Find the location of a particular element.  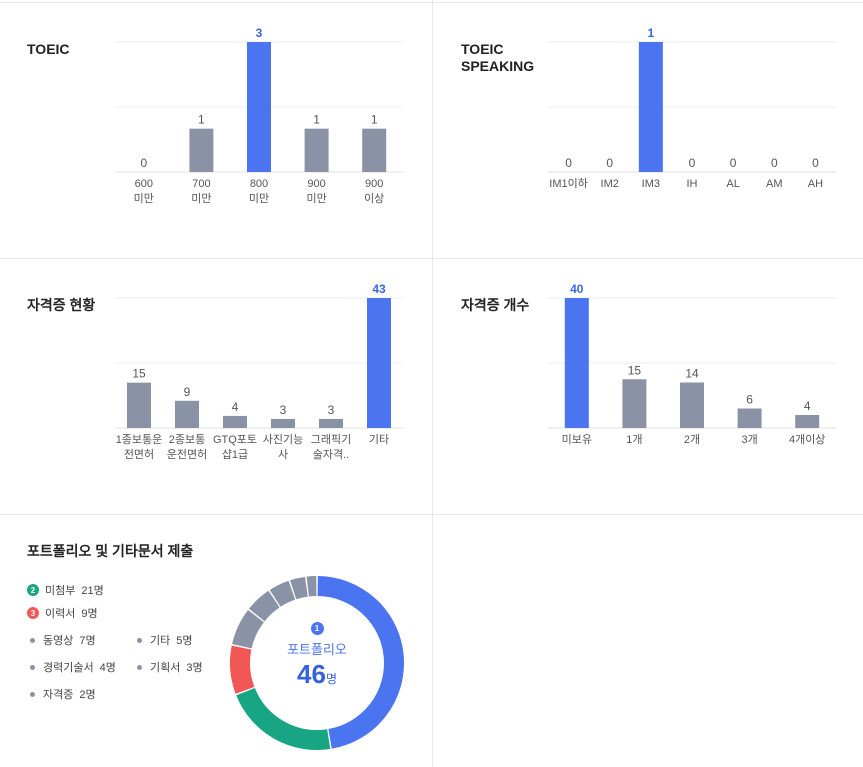

legend-label: 기타 is located at coordinates (160, 641).